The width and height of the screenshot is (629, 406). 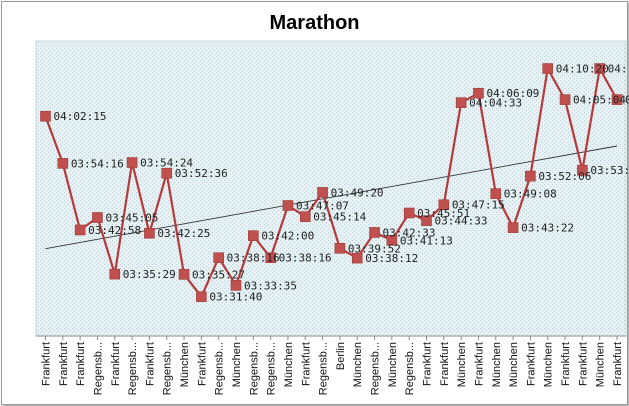 What do you see at coordinates (270, 285) in the screenshot?
I see `data-label: 03:33:35` at bounding box center [270, 285].